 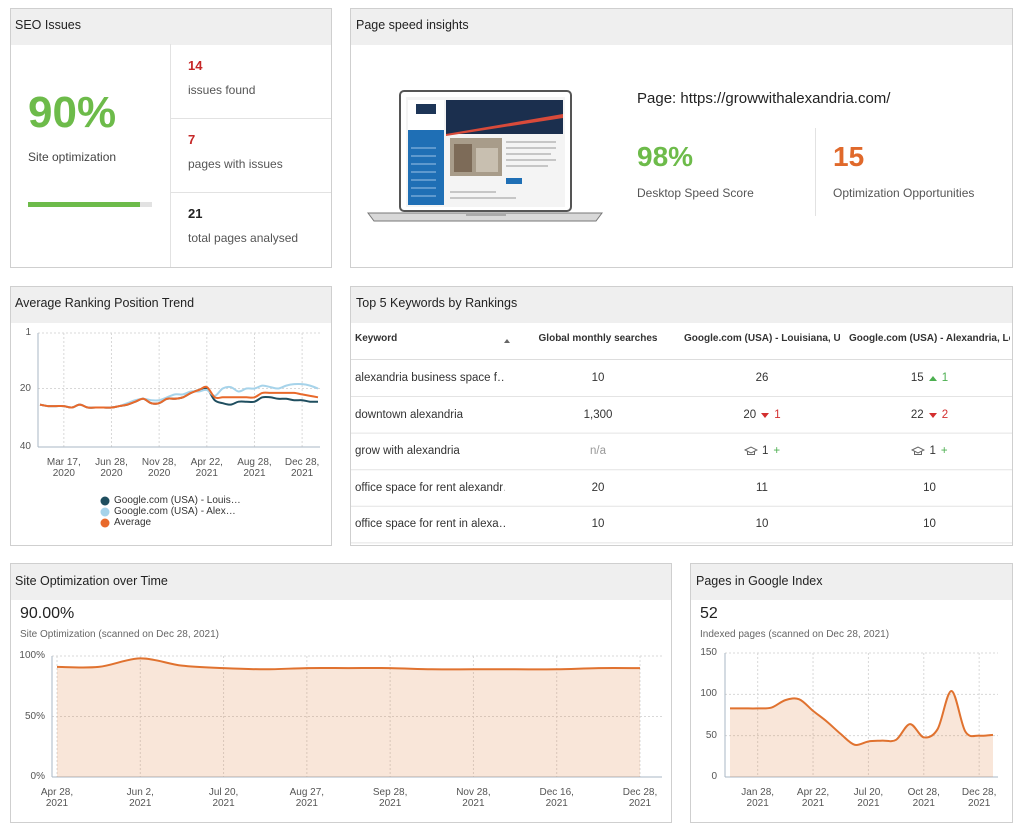 I want to click on x-tick-label: Apr 22, 2021, so click(x=206, y=468).